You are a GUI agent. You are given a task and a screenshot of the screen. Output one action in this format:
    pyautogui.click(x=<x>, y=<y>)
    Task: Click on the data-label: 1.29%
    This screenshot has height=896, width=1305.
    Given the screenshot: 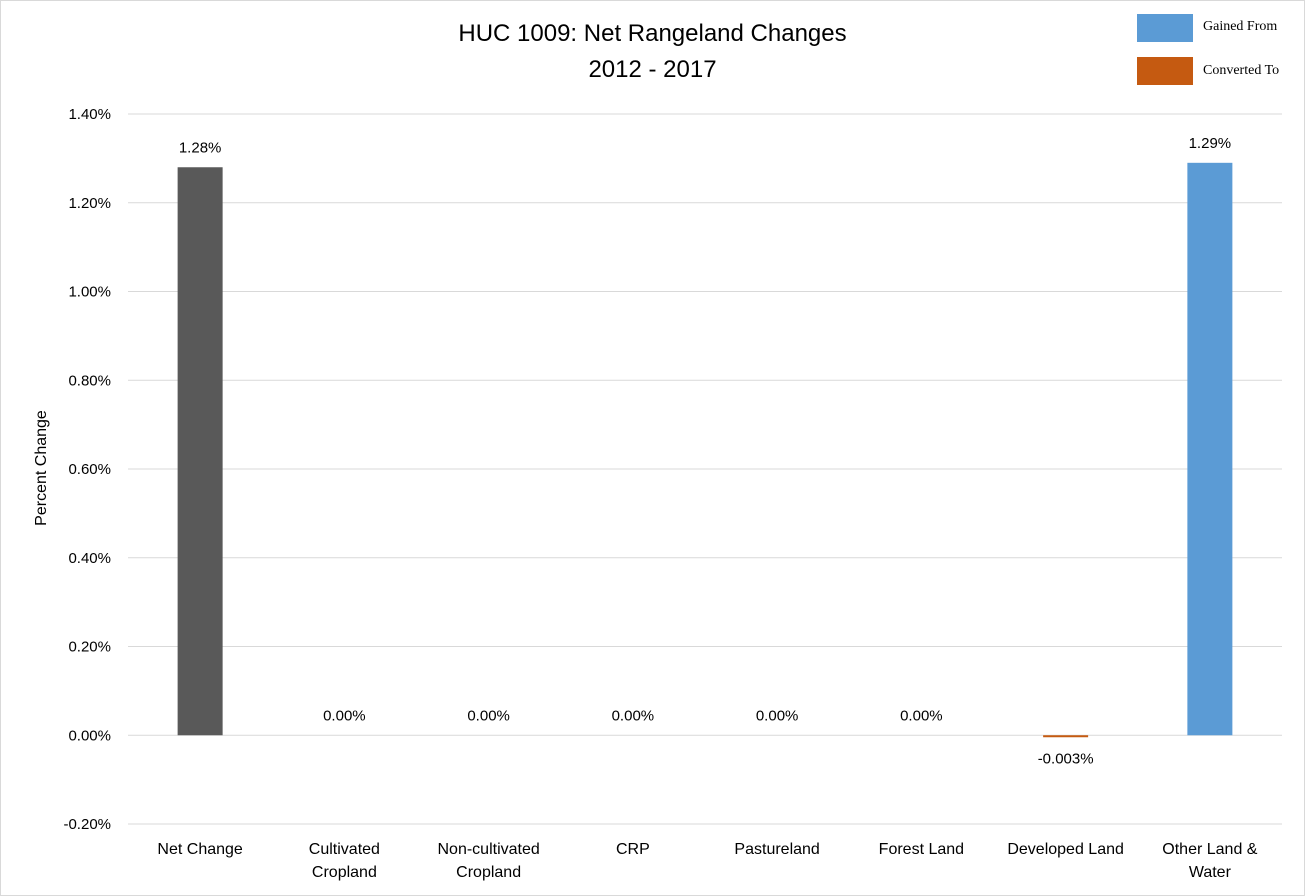 What is the action you would take?
    pyautogui.click(x=1210, y=143)
    